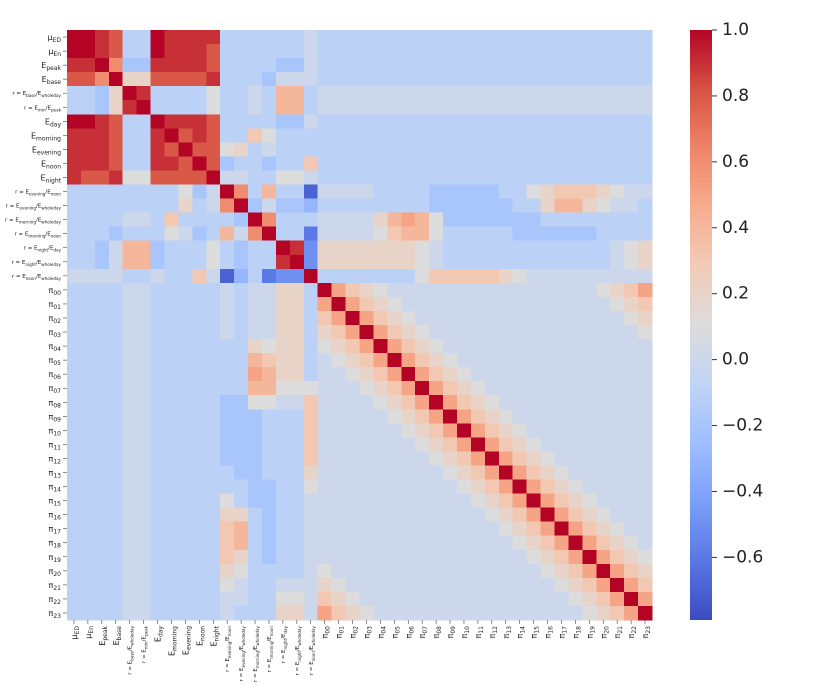  What do you see at coordinates (75, 633) in the screenshot?
I see `x-tick-label: μED` at bounding box center [75, 633].